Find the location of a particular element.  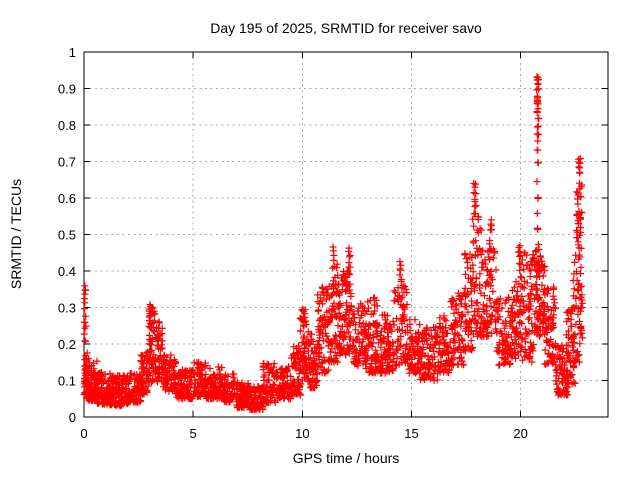

y-tick-label: 0.1 is located at coordinates (67, 381).